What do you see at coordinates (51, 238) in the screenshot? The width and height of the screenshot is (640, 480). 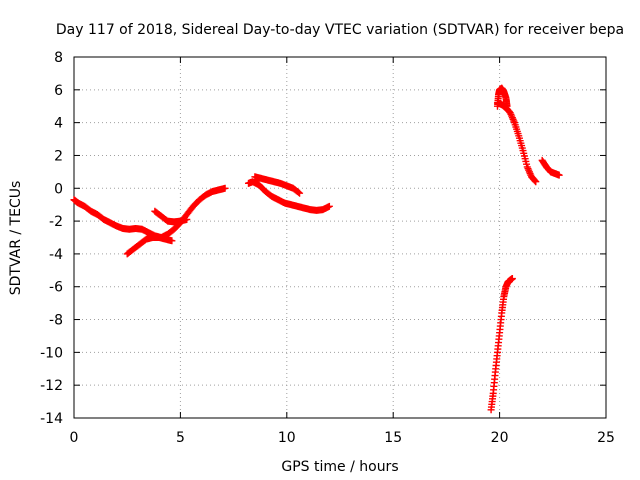 I see `y-tick-labels: -14 -12 -10 -8 -6 -4 -2 0 2 4 6 8` at bounding box center [51, 238].